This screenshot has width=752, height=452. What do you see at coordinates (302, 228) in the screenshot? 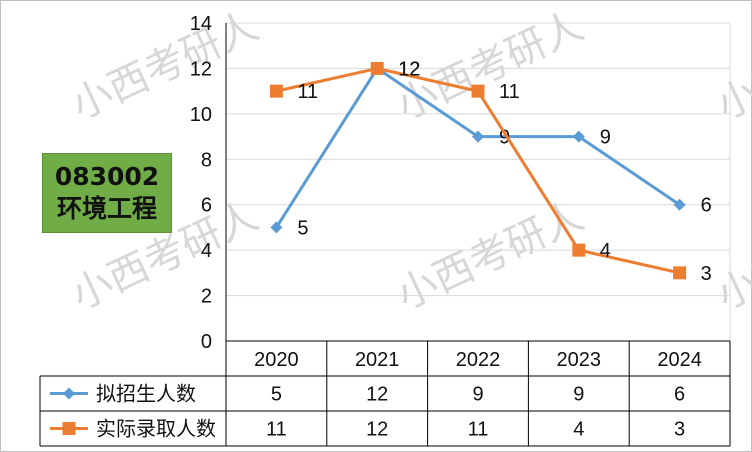
I see `data-label: 5` at bounding box center [302, 228].